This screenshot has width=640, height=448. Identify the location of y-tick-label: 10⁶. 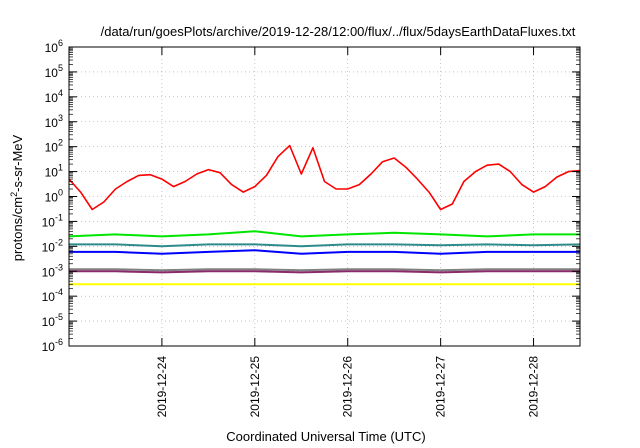
(54, 46).